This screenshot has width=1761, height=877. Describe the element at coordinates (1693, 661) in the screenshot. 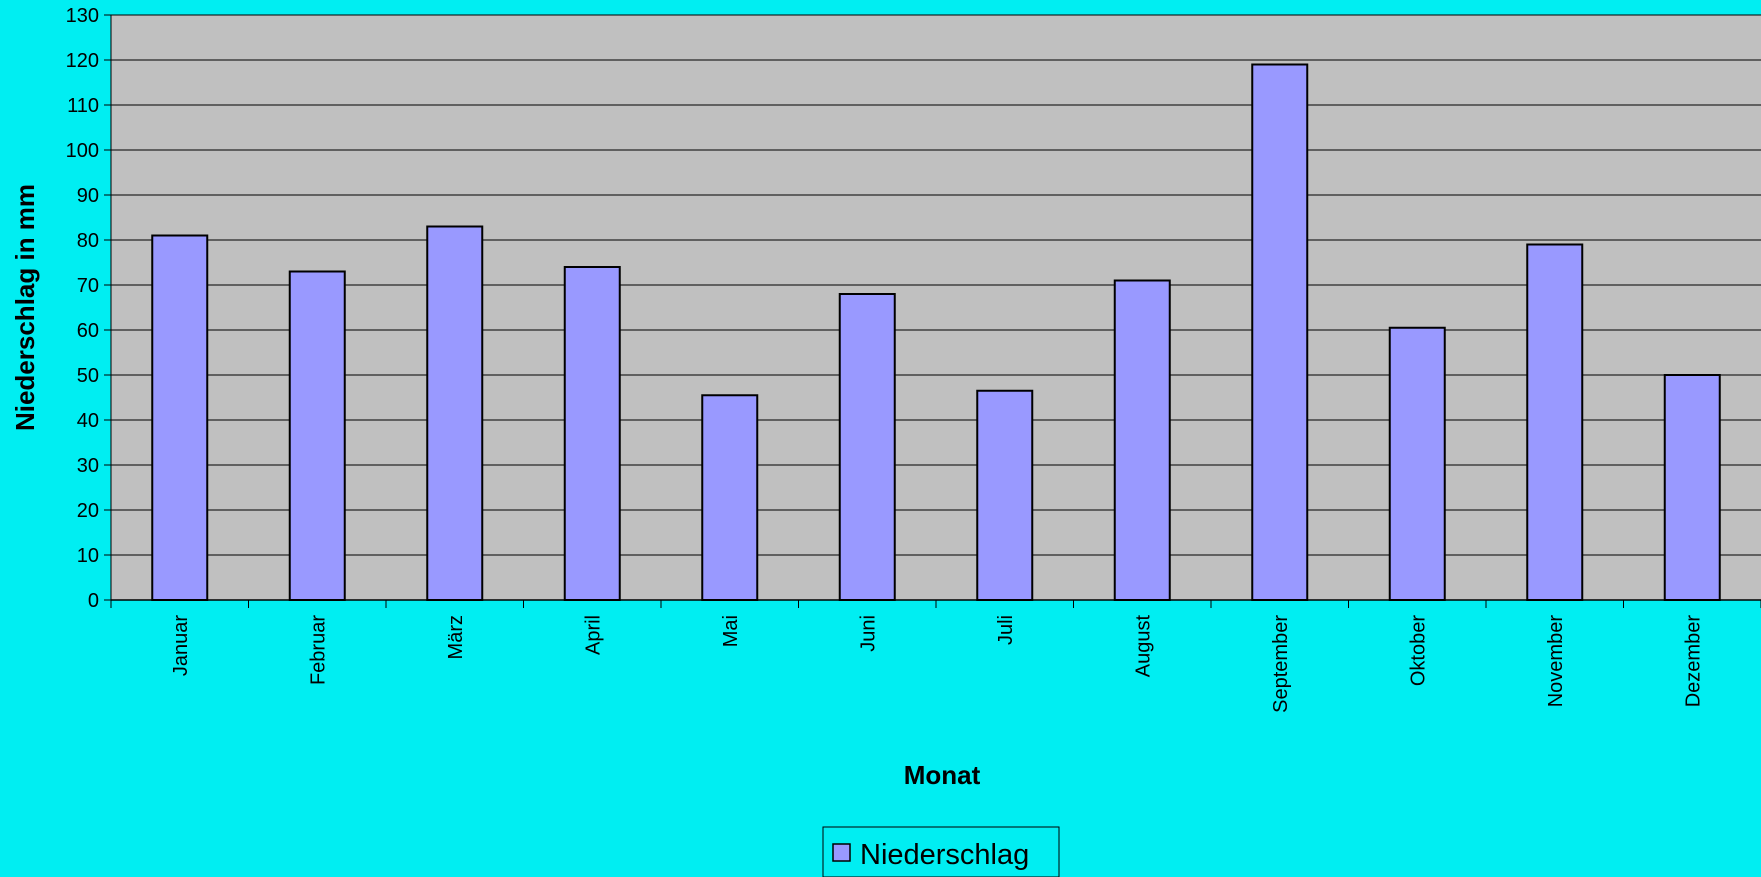

I see `x-tick-label: Dezember` at that location.